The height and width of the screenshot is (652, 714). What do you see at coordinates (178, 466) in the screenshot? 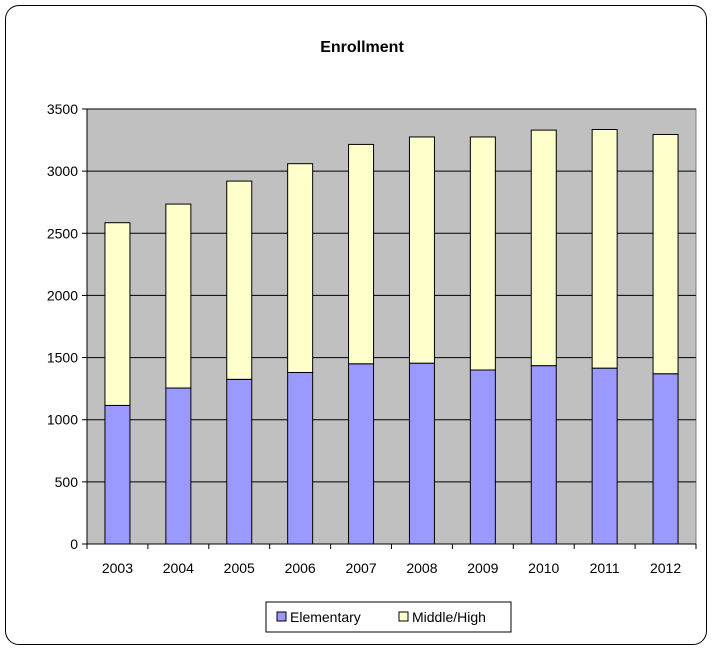
I see `bar-elementary-2004` at bounding box center [178, 466].